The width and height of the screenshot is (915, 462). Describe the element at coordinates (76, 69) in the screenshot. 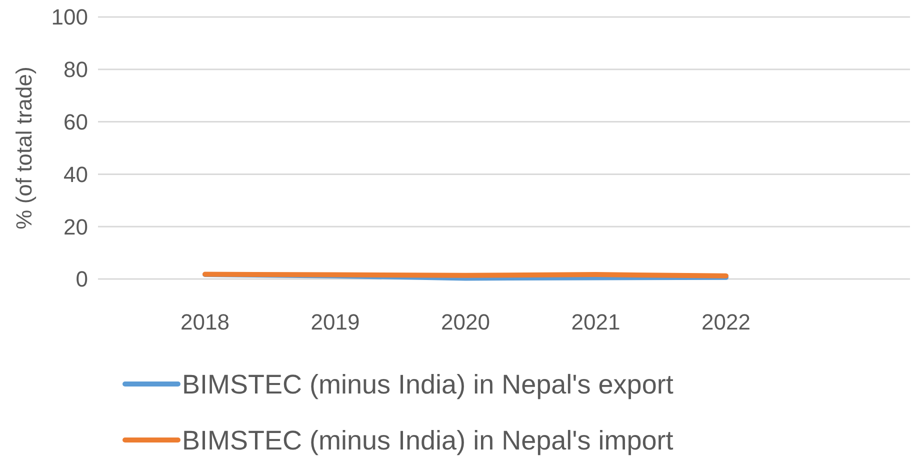

I see `y-tick-label: 80` at that location.